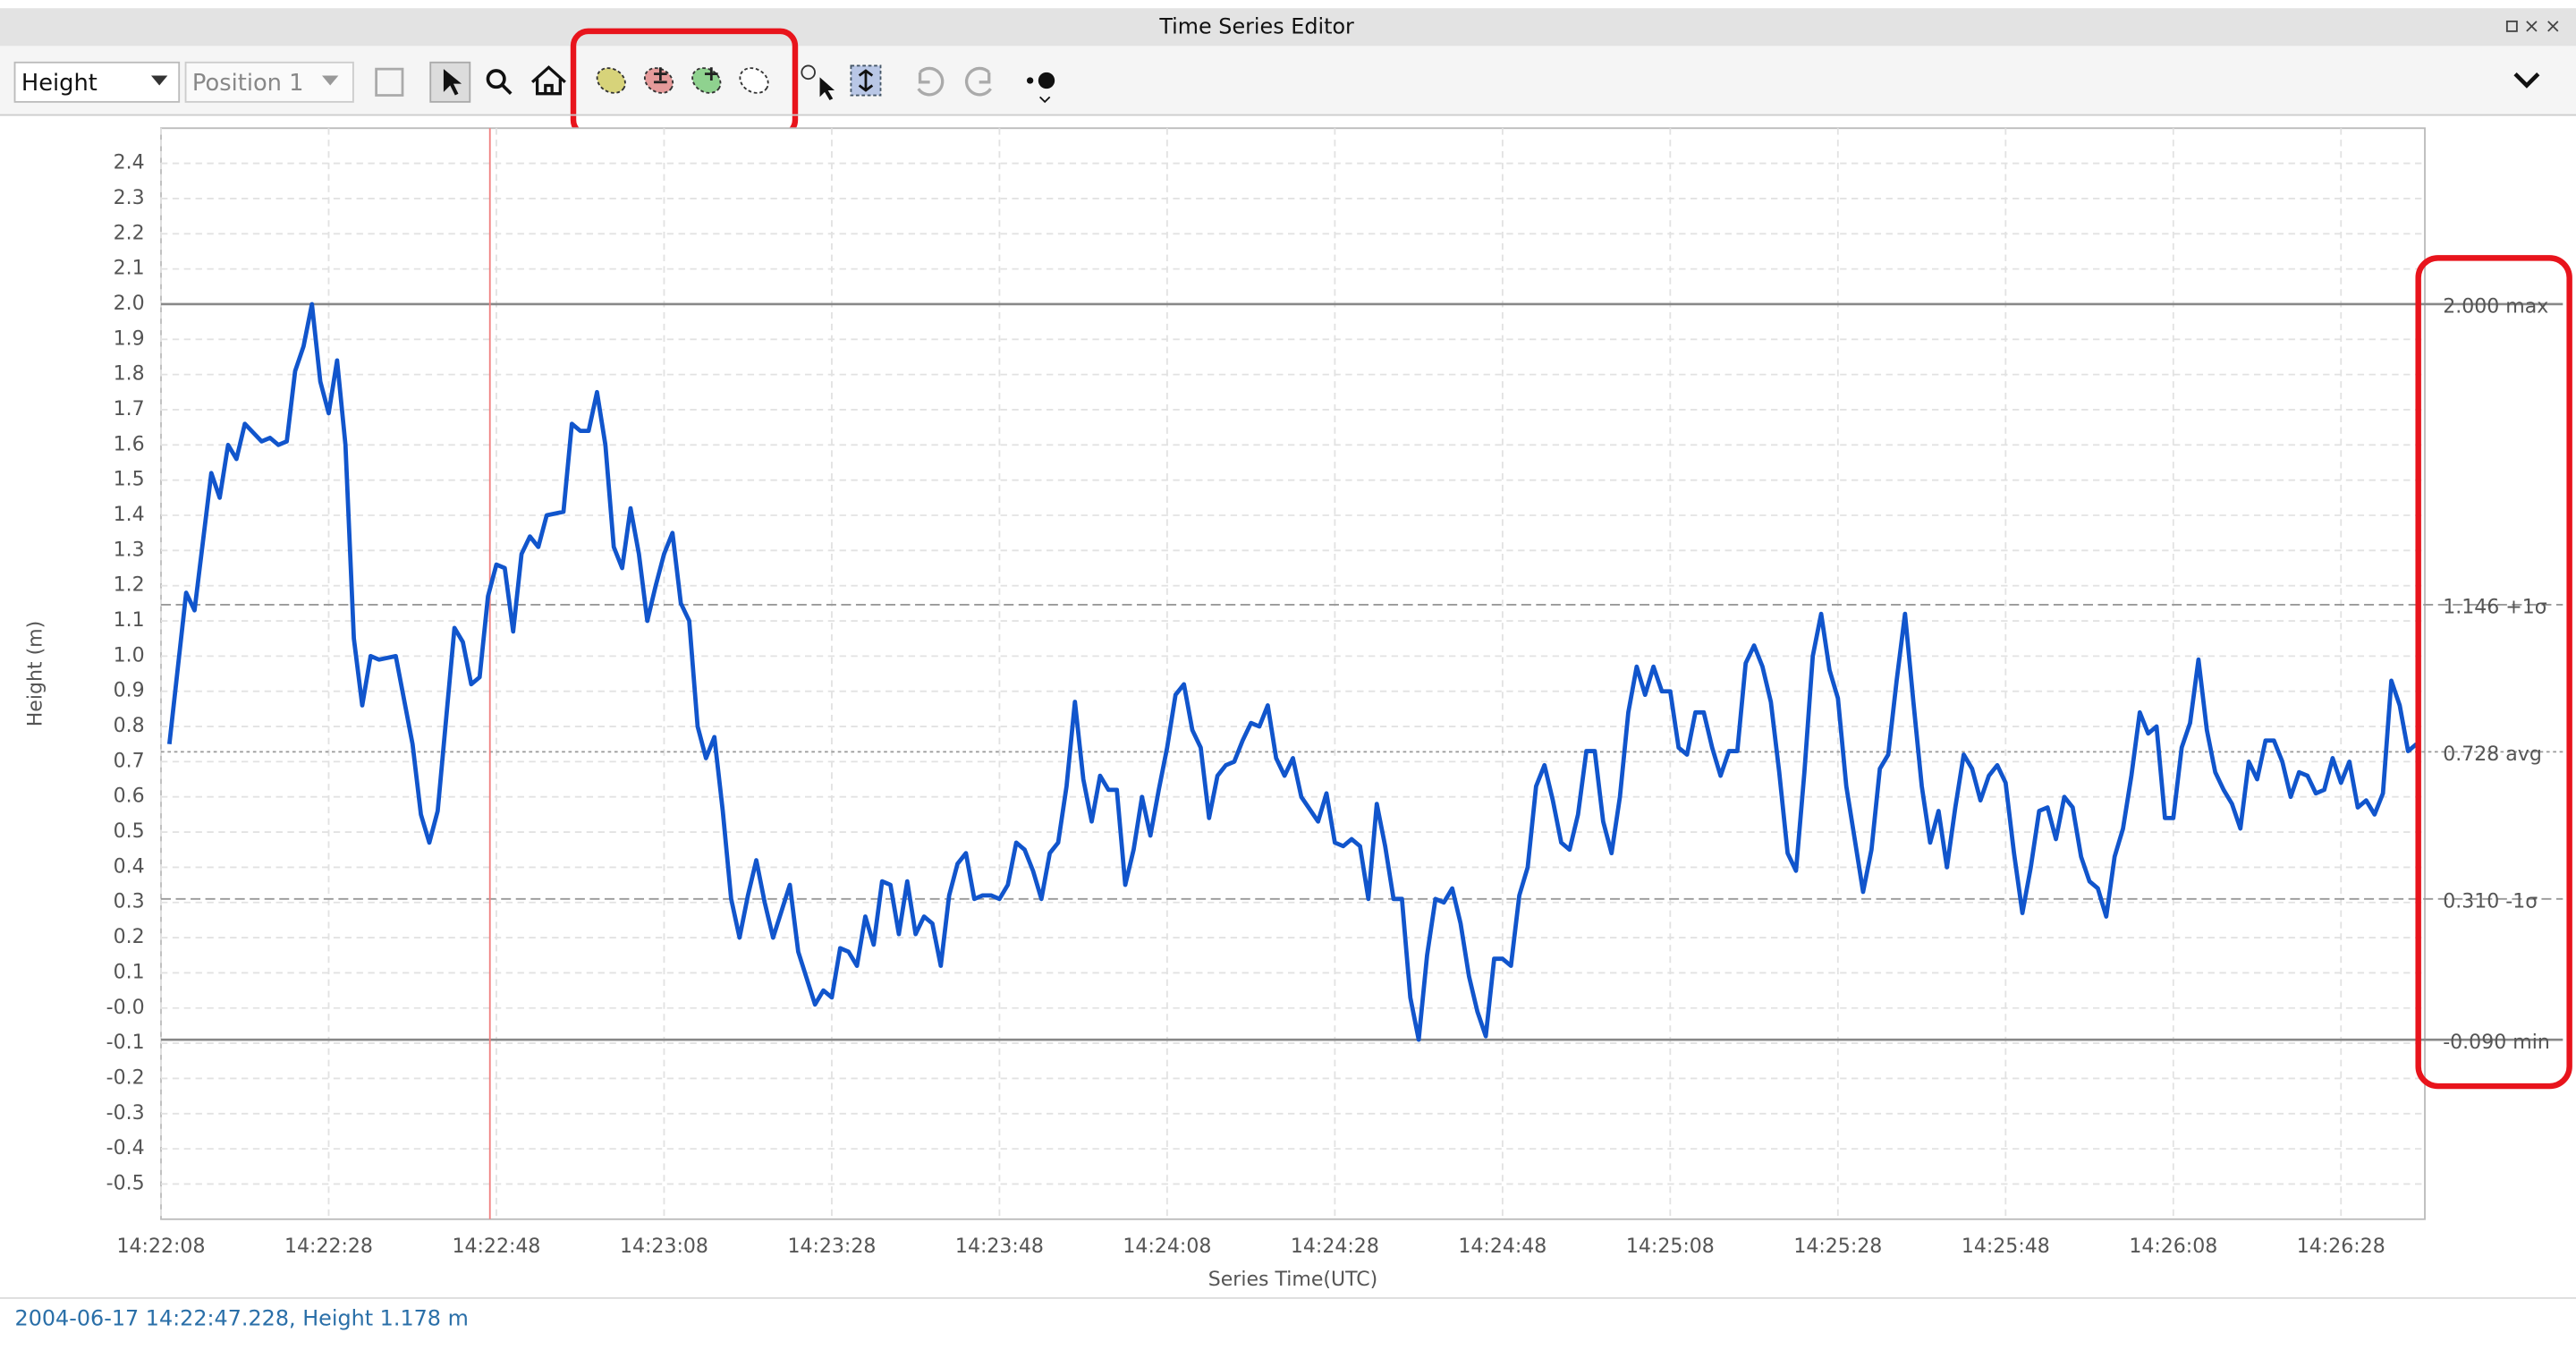  I want to click on y-tick-label: 0.8, so click(129, 726).